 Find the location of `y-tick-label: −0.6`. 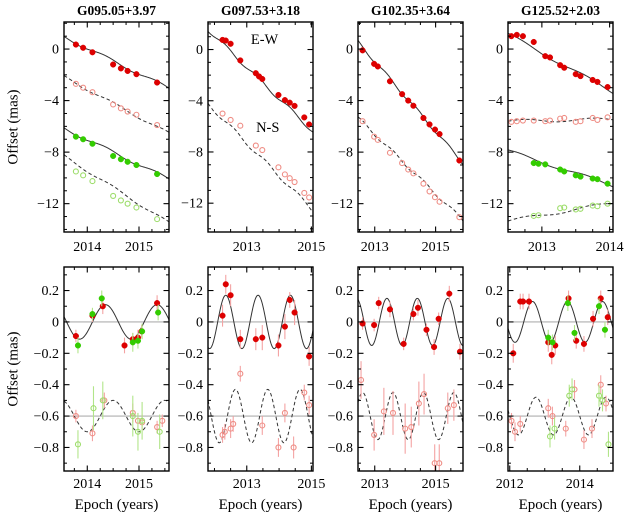

y-tick-label: −0.6 is located at coordinates (190, 417).